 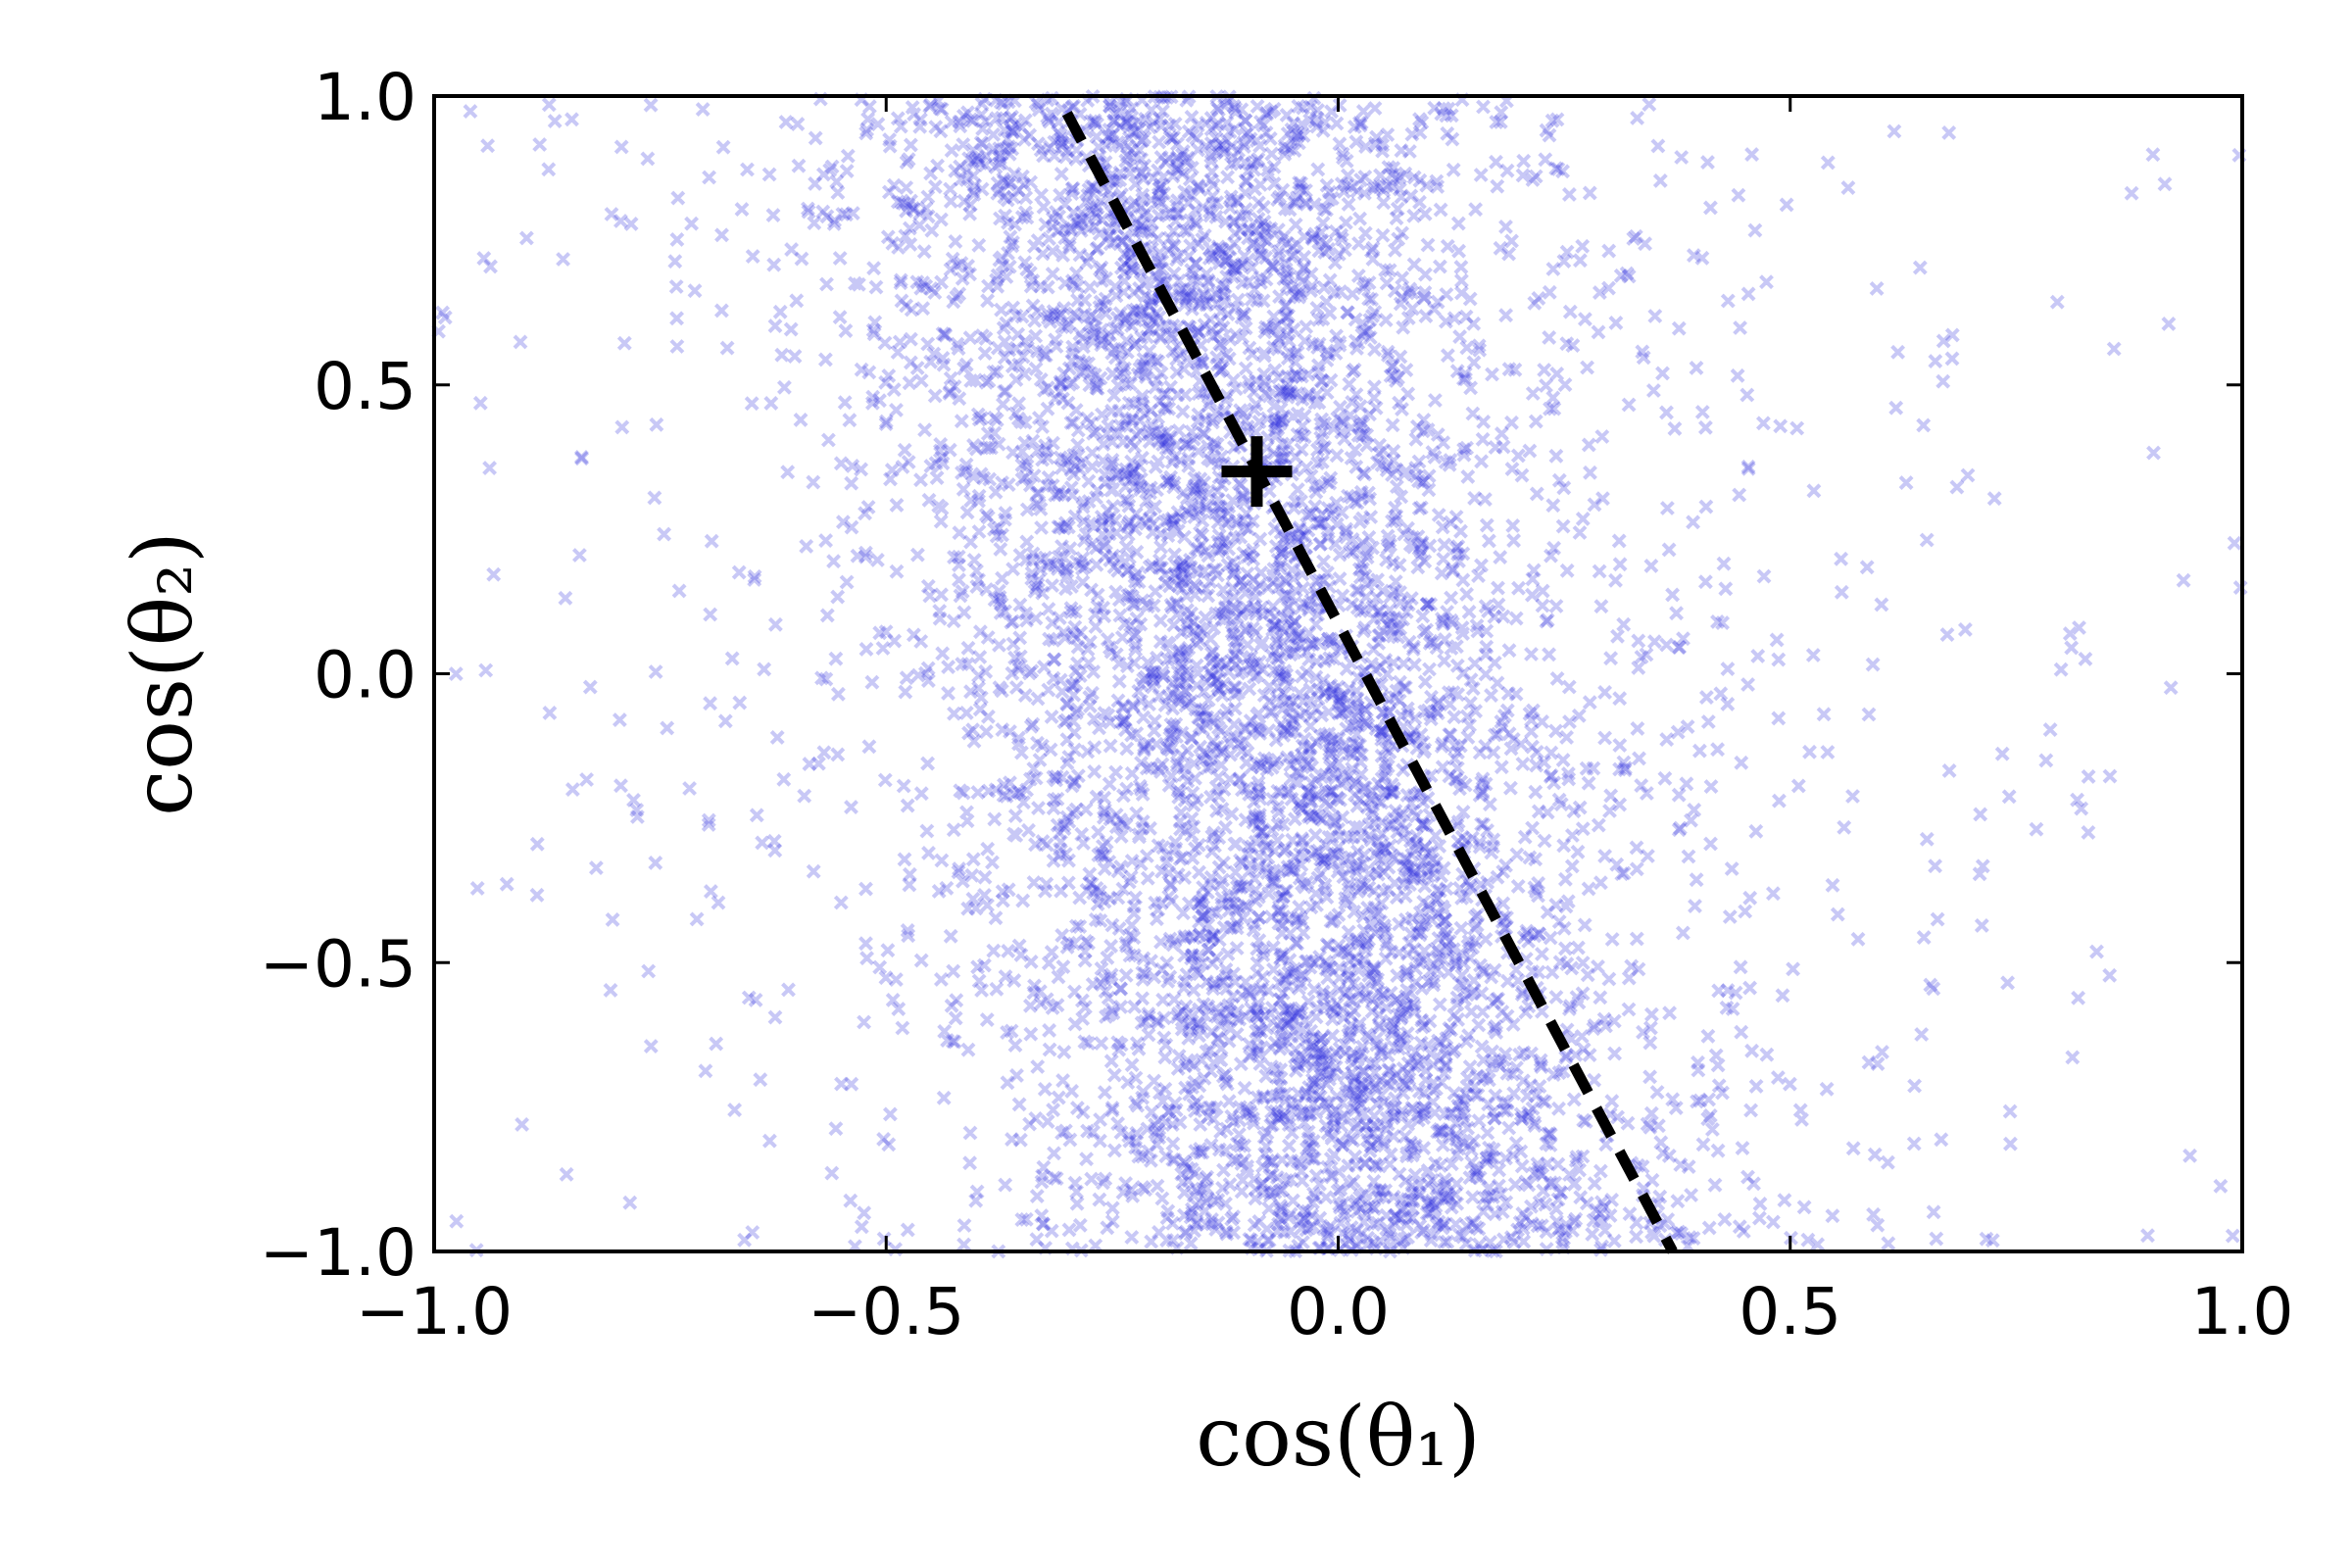 What do you see at coordinates (365, 97) in the screenshot?
I see `y-tick-label: 1.0` at bounding box center [365, 97].